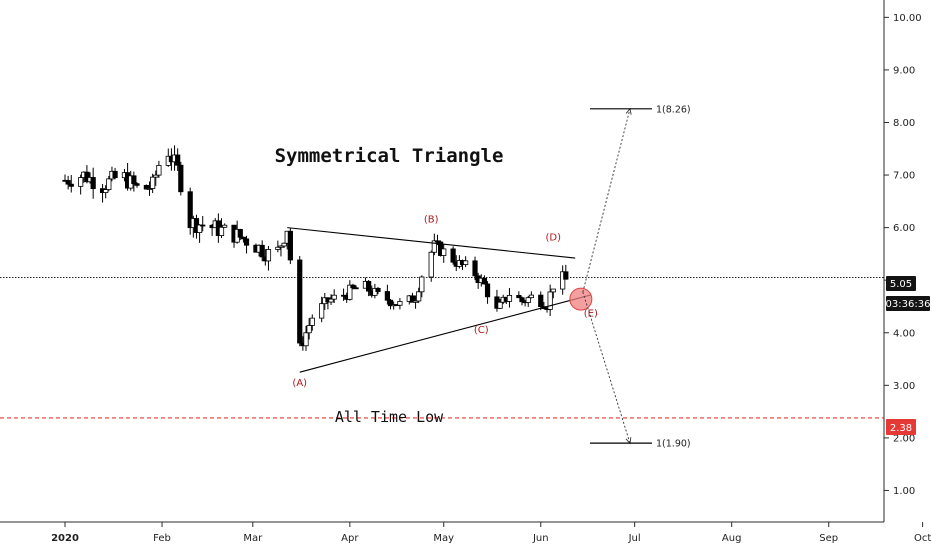 The width and height of the screenshot is (932, 554). I want to click on y-tick-label: 2.00, so click(904, 438).